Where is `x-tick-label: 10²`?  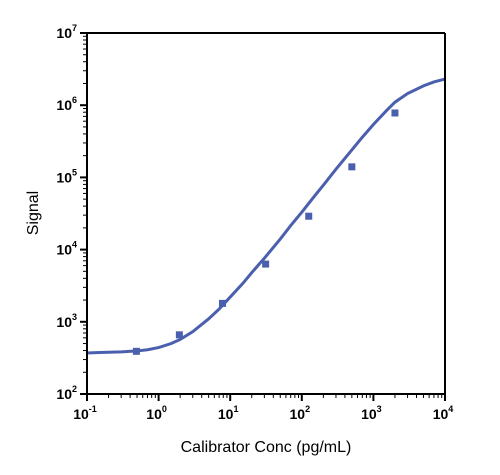
x-tick-label: 10² is located at coordinates (300, 413).